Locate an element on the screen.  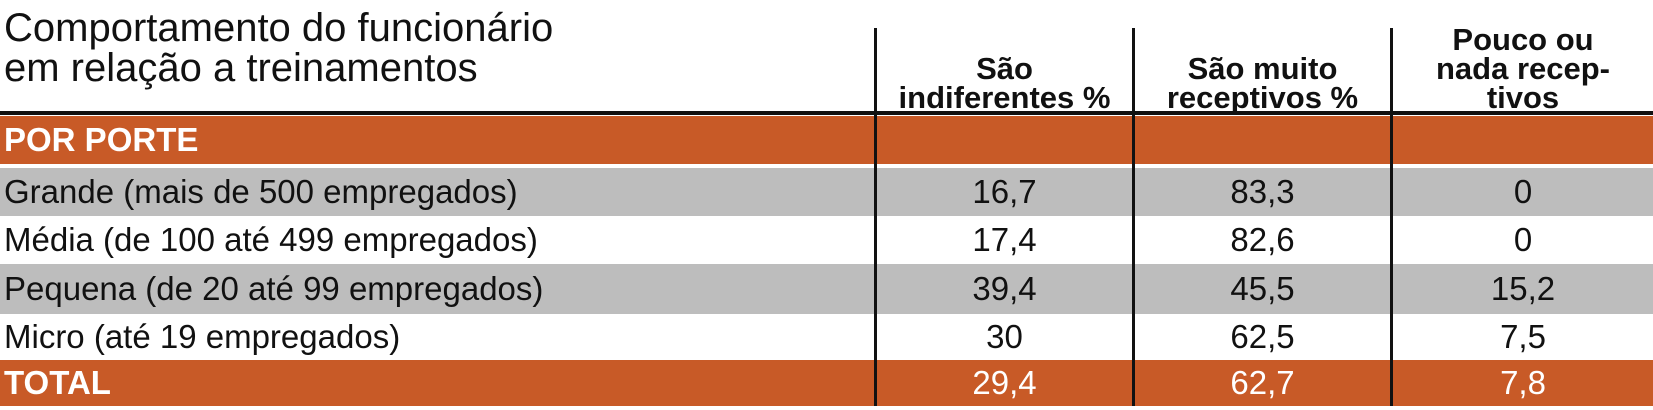
header-line: receptivos % is located at coordinates (1262, 97).